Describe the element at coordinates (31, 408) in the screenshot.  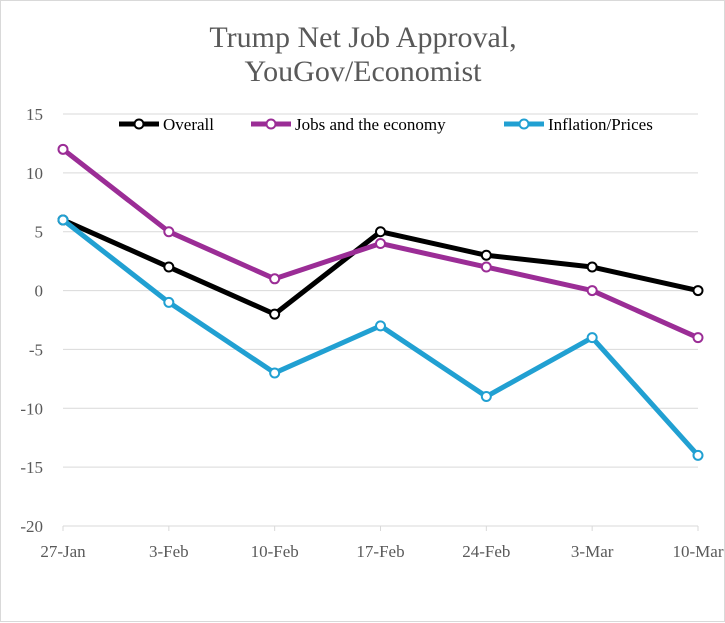
I see `y-tick-label: -10` at that location.